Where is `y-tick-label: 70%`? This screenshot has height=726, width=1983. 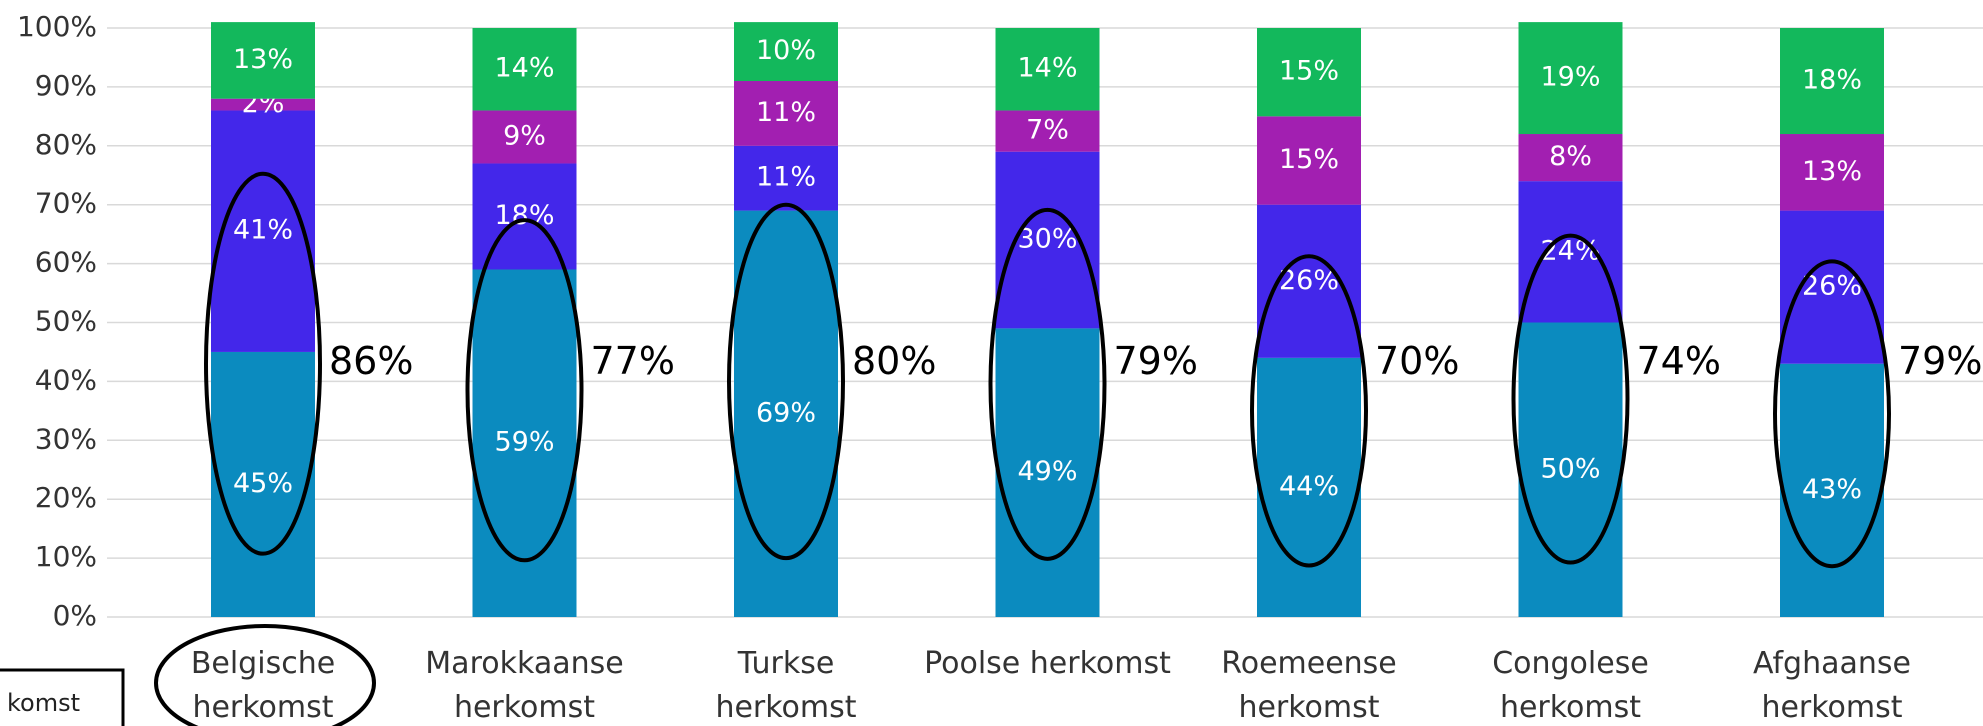
y-tick-label: 70% is located at coordinates (66, 203).